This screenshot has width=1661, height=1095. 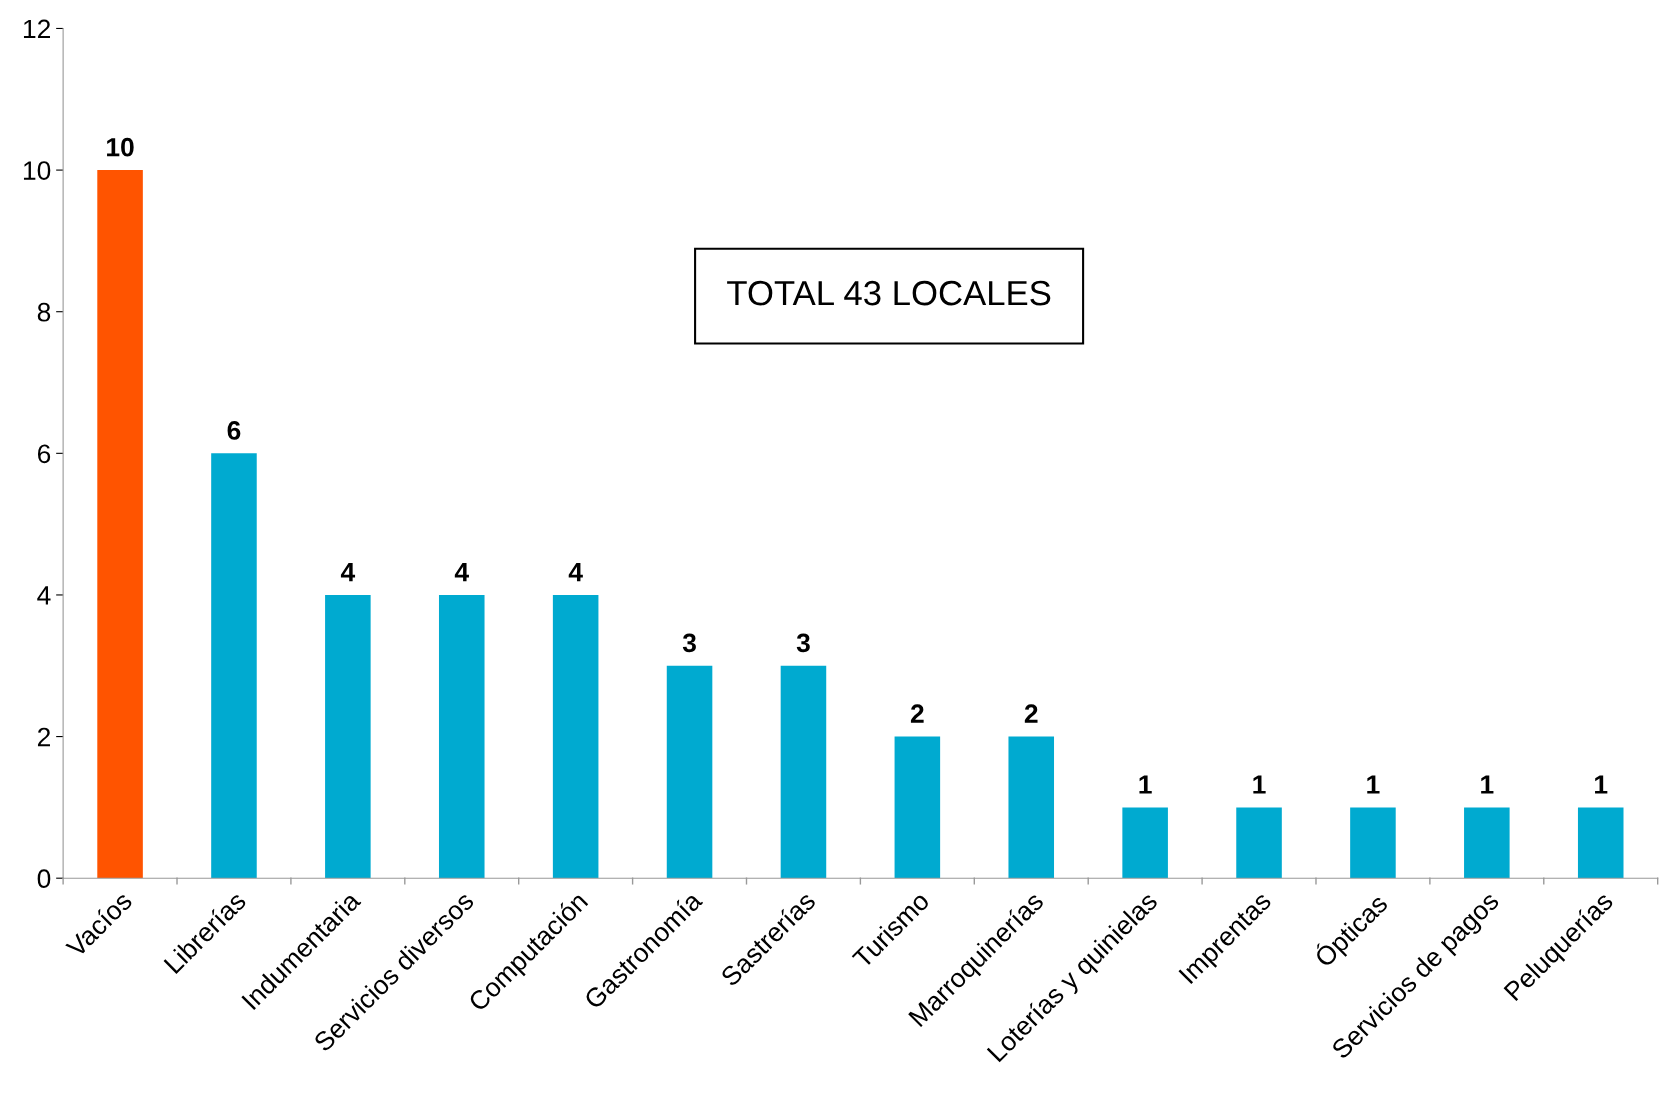 I want to click on y-tick-label: 12, so click(x=36, y=29).